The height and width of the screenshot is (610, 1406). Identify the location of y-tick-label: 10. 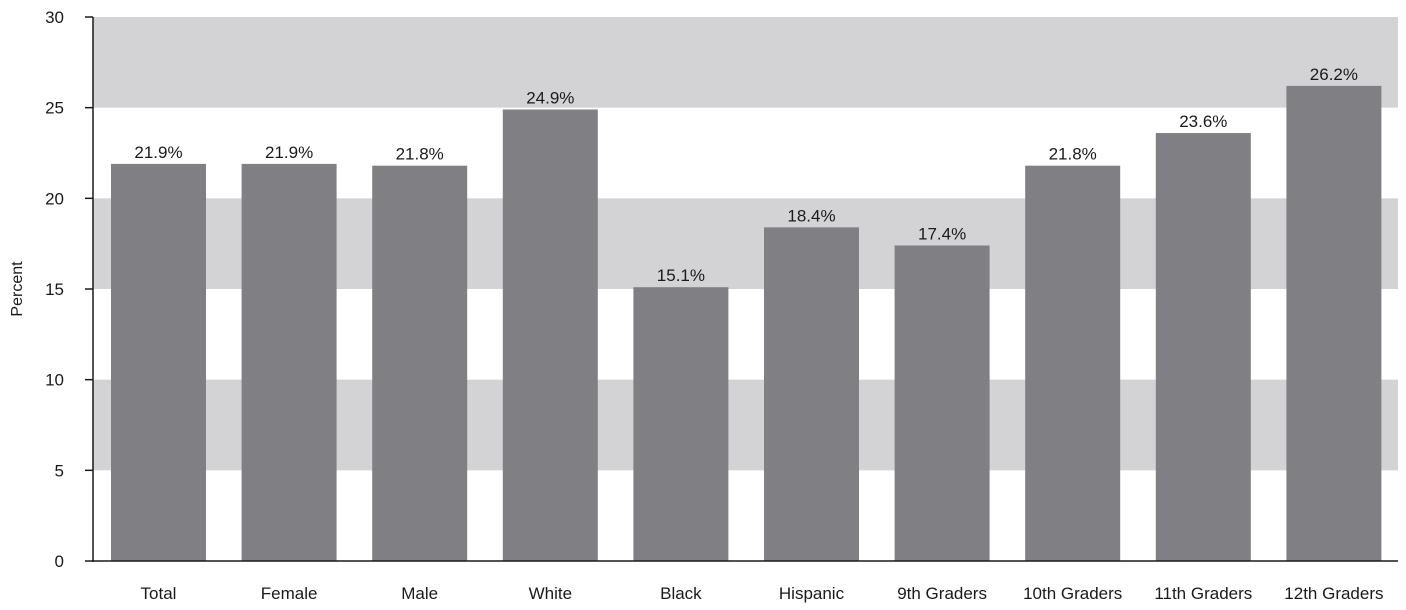
(54, 380).